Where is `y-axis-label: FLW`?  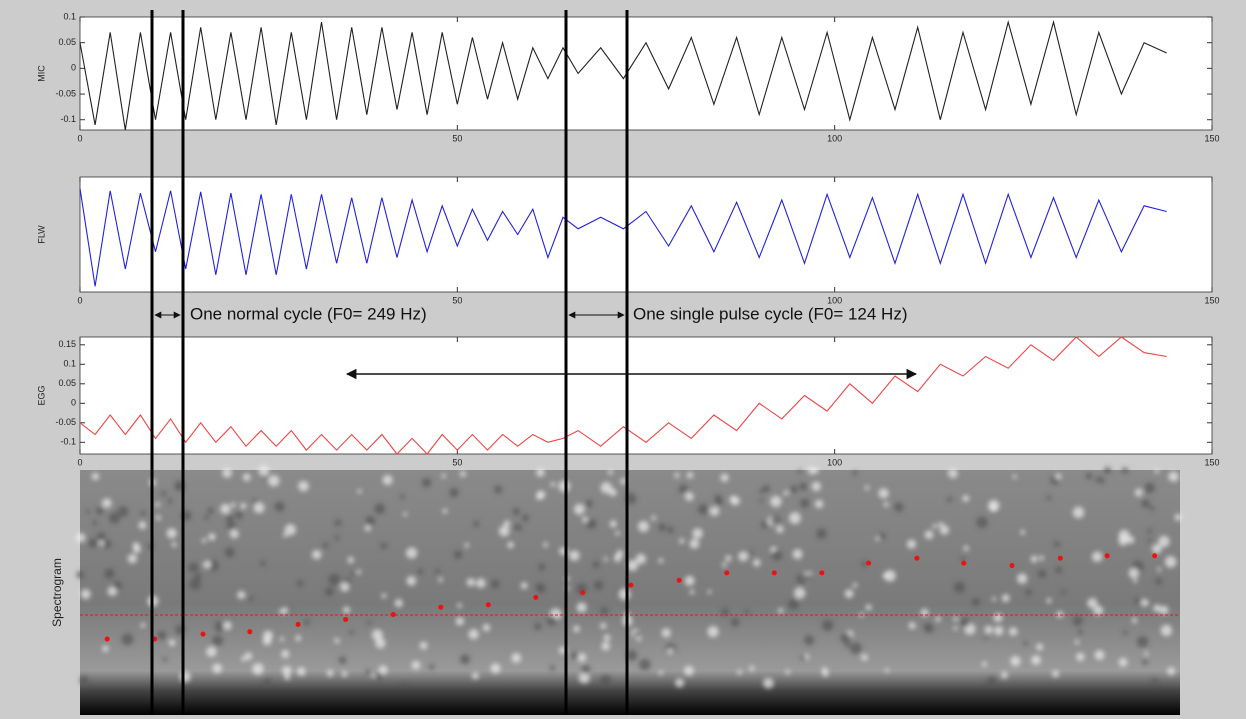
y-axis-label: FLW is located at coordinates (41, 234).